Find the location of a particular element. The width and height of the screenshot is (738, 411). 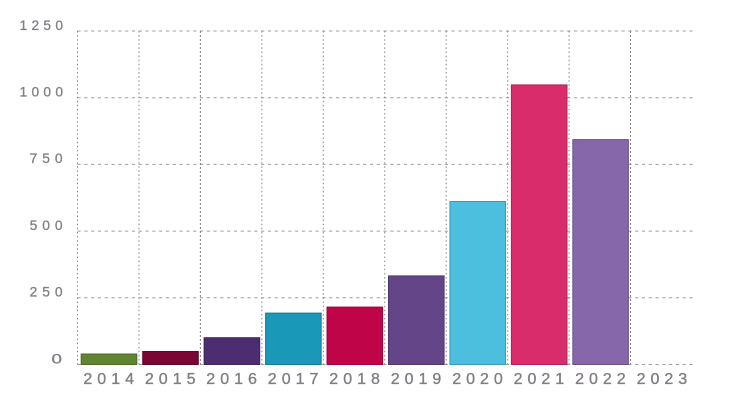

svg-text: 500 is located at coordinates (46, 225).